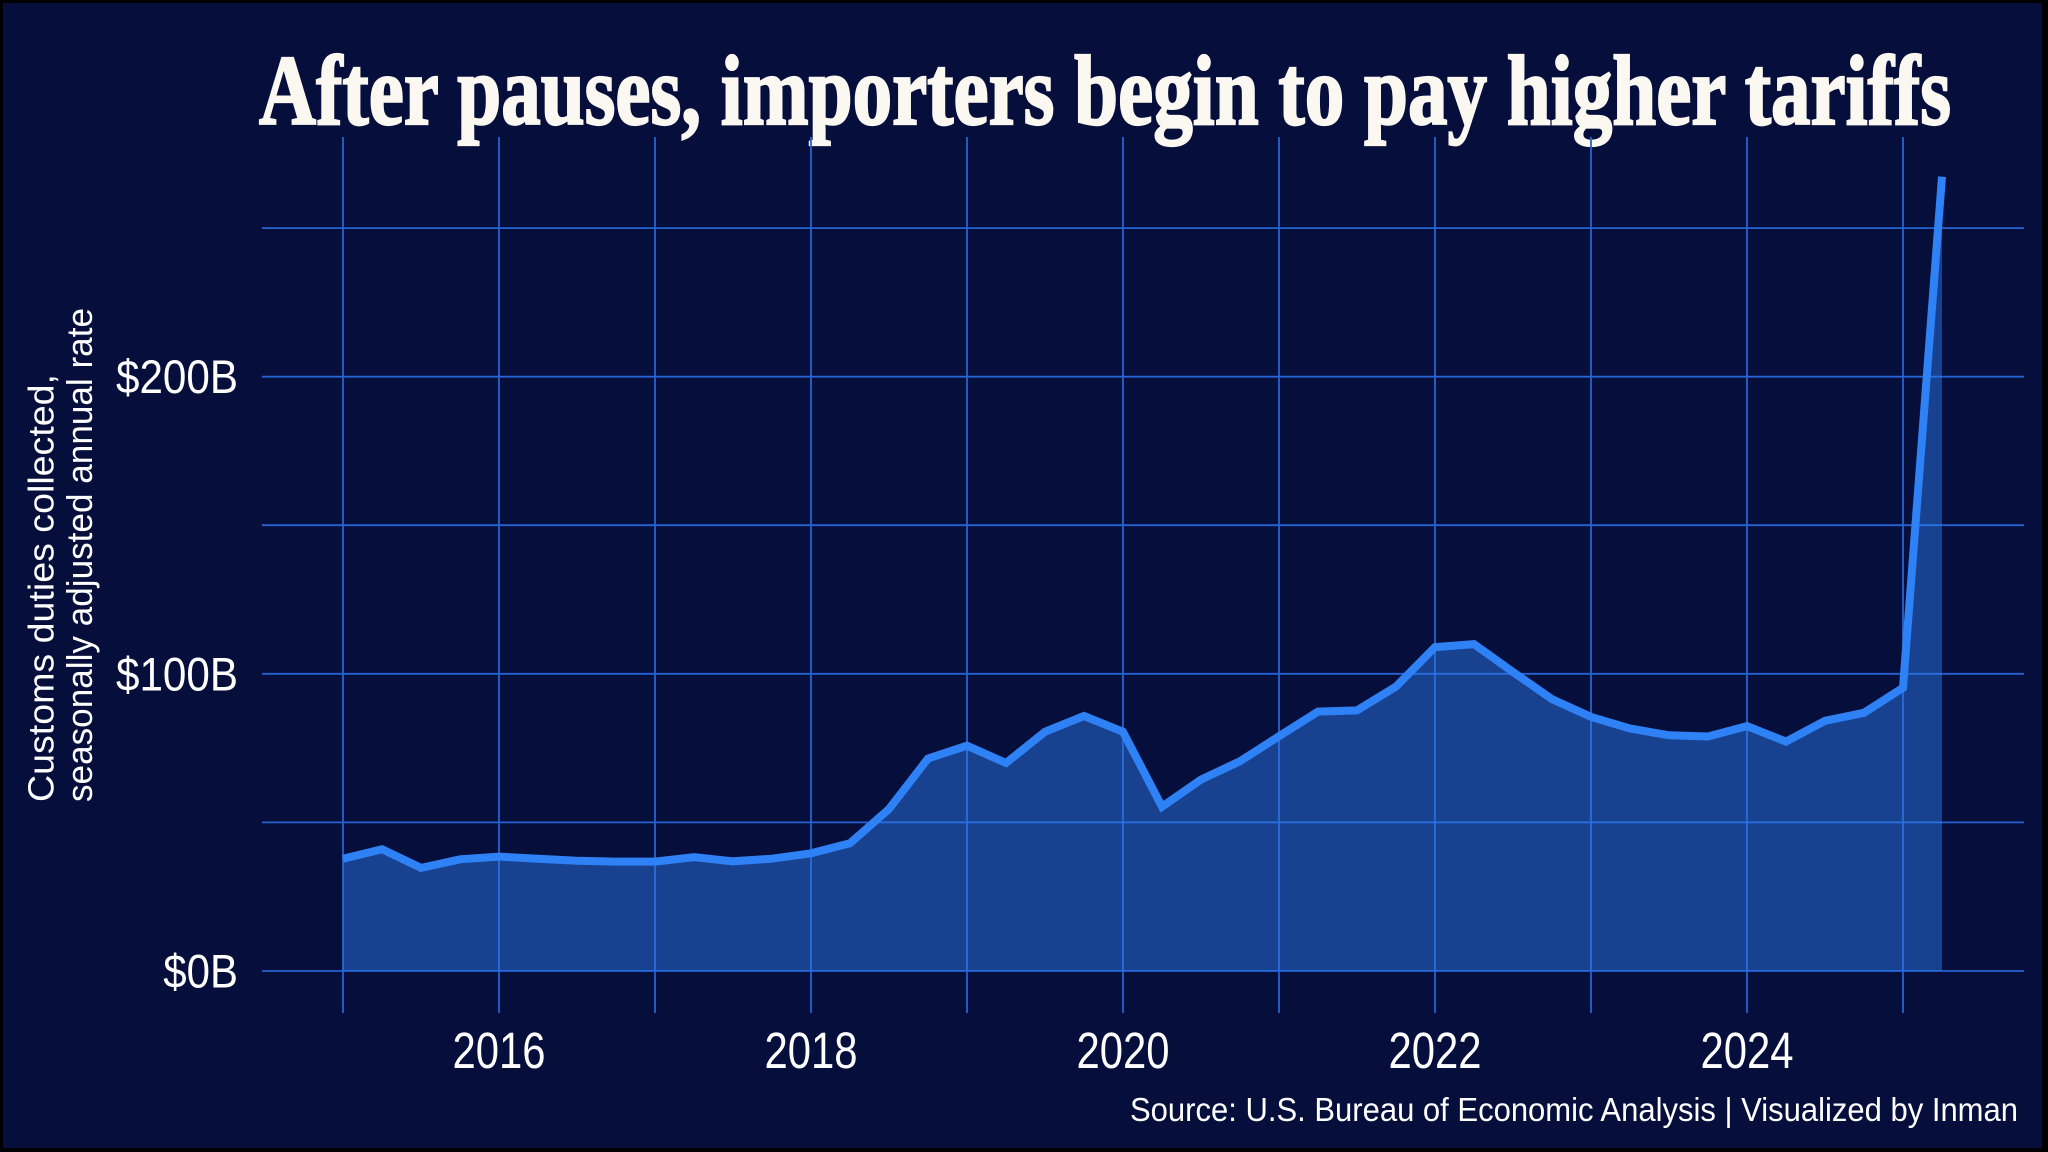 This screenshot has width=2048, height=1152. Describe the element at coordinates (499, 1050) in the screenshot. I see `svg-text: 2016` at that location.